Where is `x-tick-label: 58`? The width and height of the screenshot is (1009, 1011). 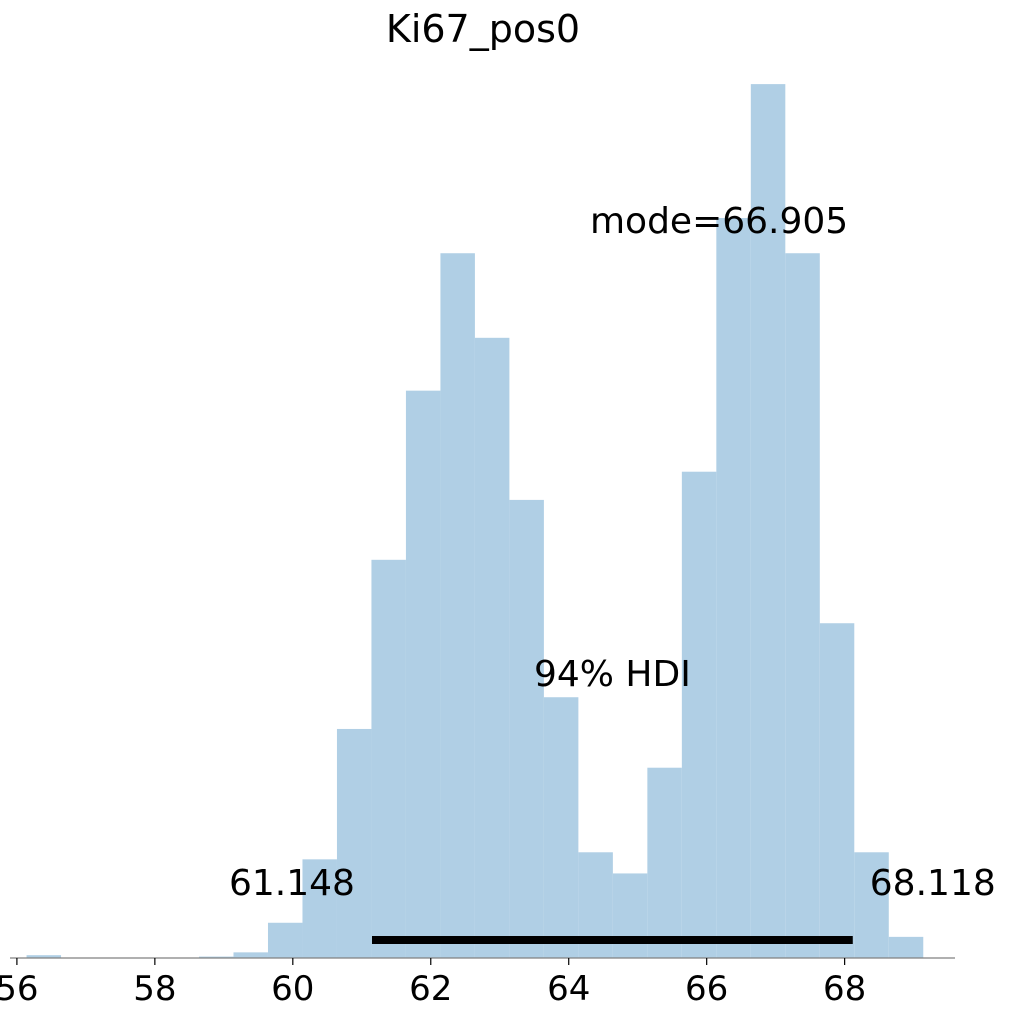
x-tick-label: 58 is located at coordinates (154, 989).